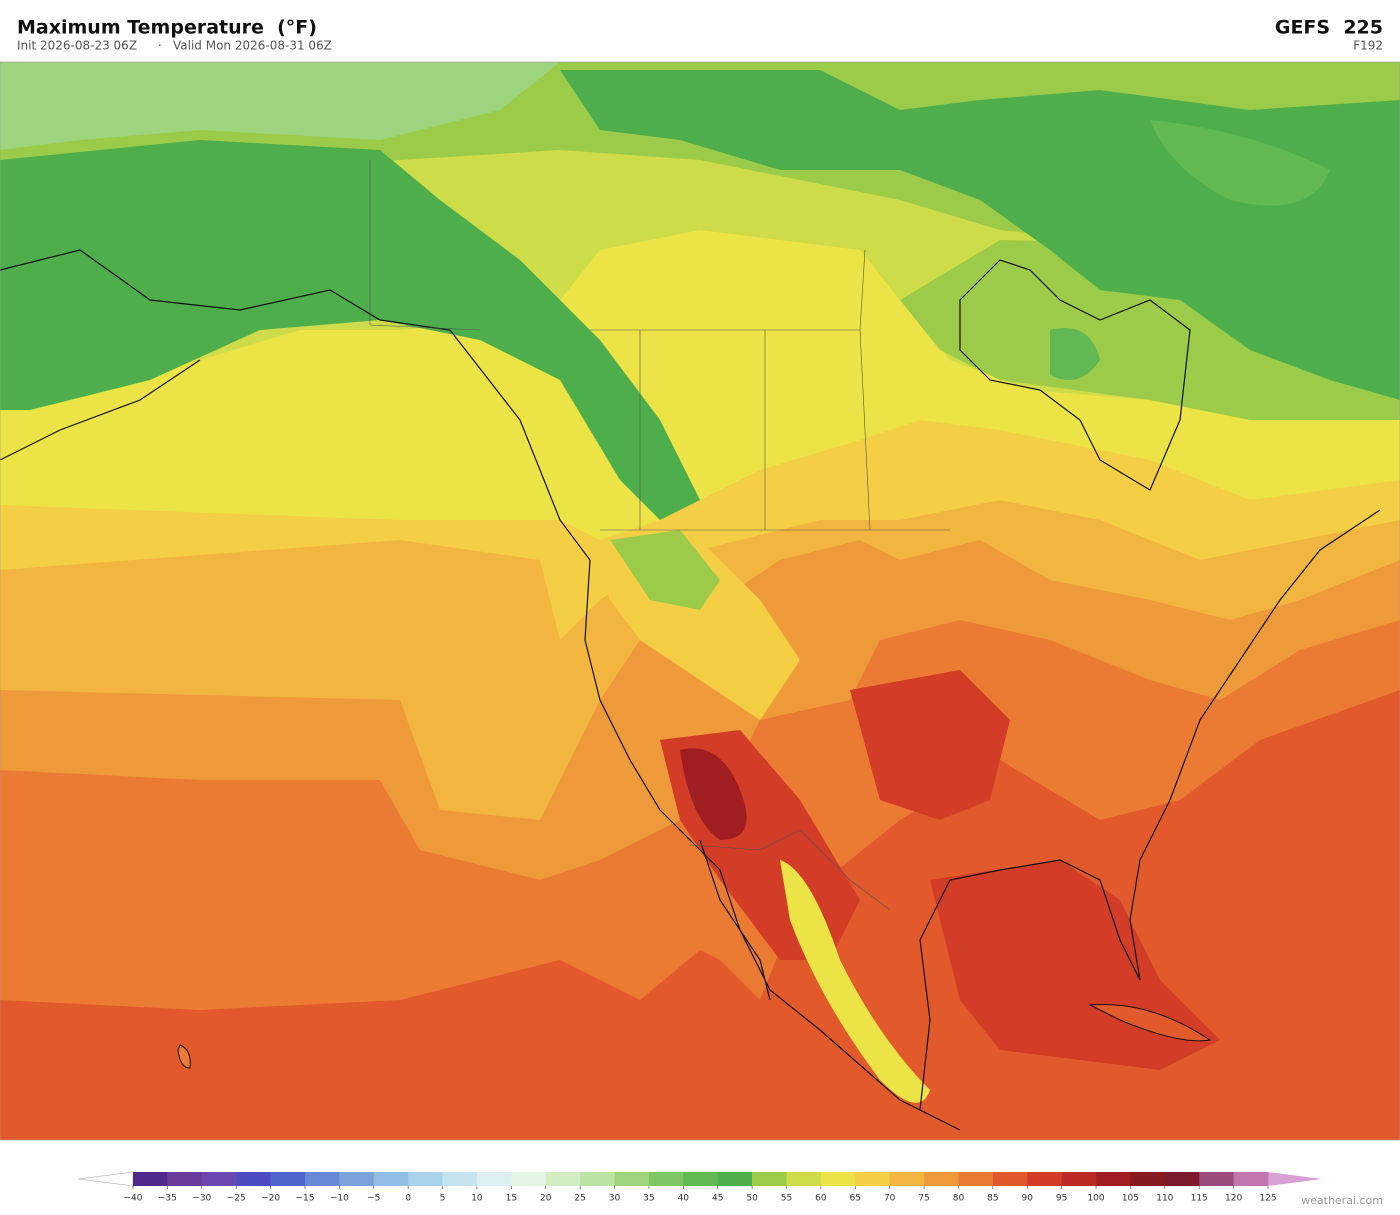 This screenshot has width=1400, height=1215. I want to click on watermark: weatherai.com, so click(1342, 1200).